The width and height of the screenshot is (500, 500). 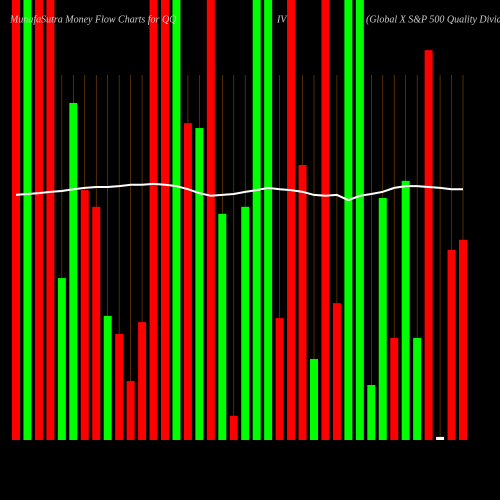 What do you see at coordinates (93, 19) in the screenshot?
I see `chart-title: MunafaSutra Money Flow Charts for QQ` at bounding box center [93, 19].